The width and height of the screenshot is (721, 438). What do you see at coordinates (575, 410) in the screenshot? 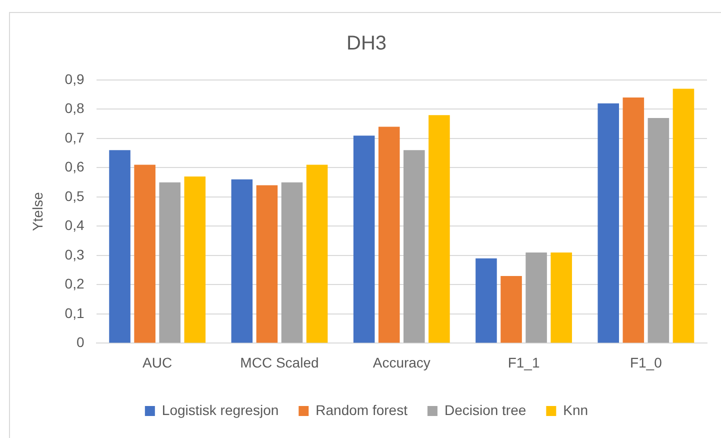
I see `legend-label: Knn` at bounding box center [575, 410].